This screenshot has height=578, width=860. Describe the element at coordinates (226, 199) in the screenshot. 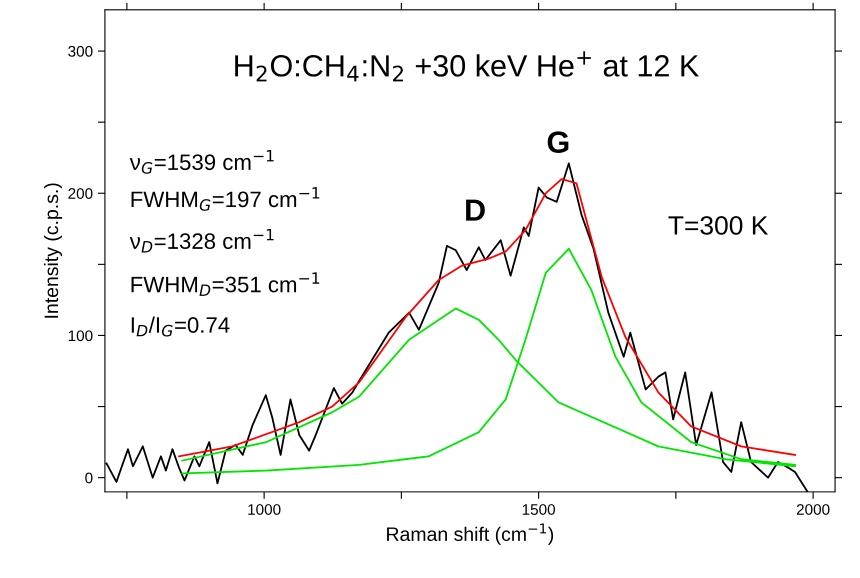

I see `annotation: FWHM$_{G}$=197 cm$^{−1}$` at that location.